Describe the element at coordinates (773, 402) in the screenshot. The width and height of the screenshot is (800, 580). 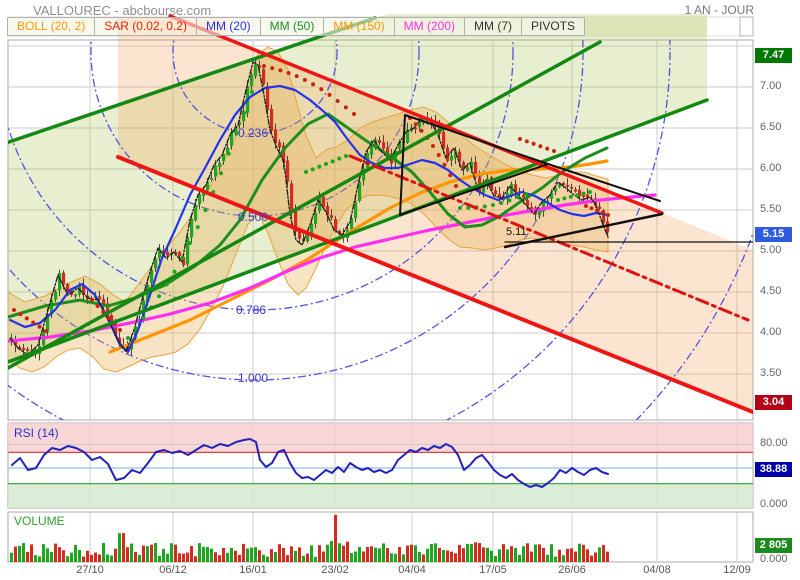
I see `low-badge: 3.04` at that location.